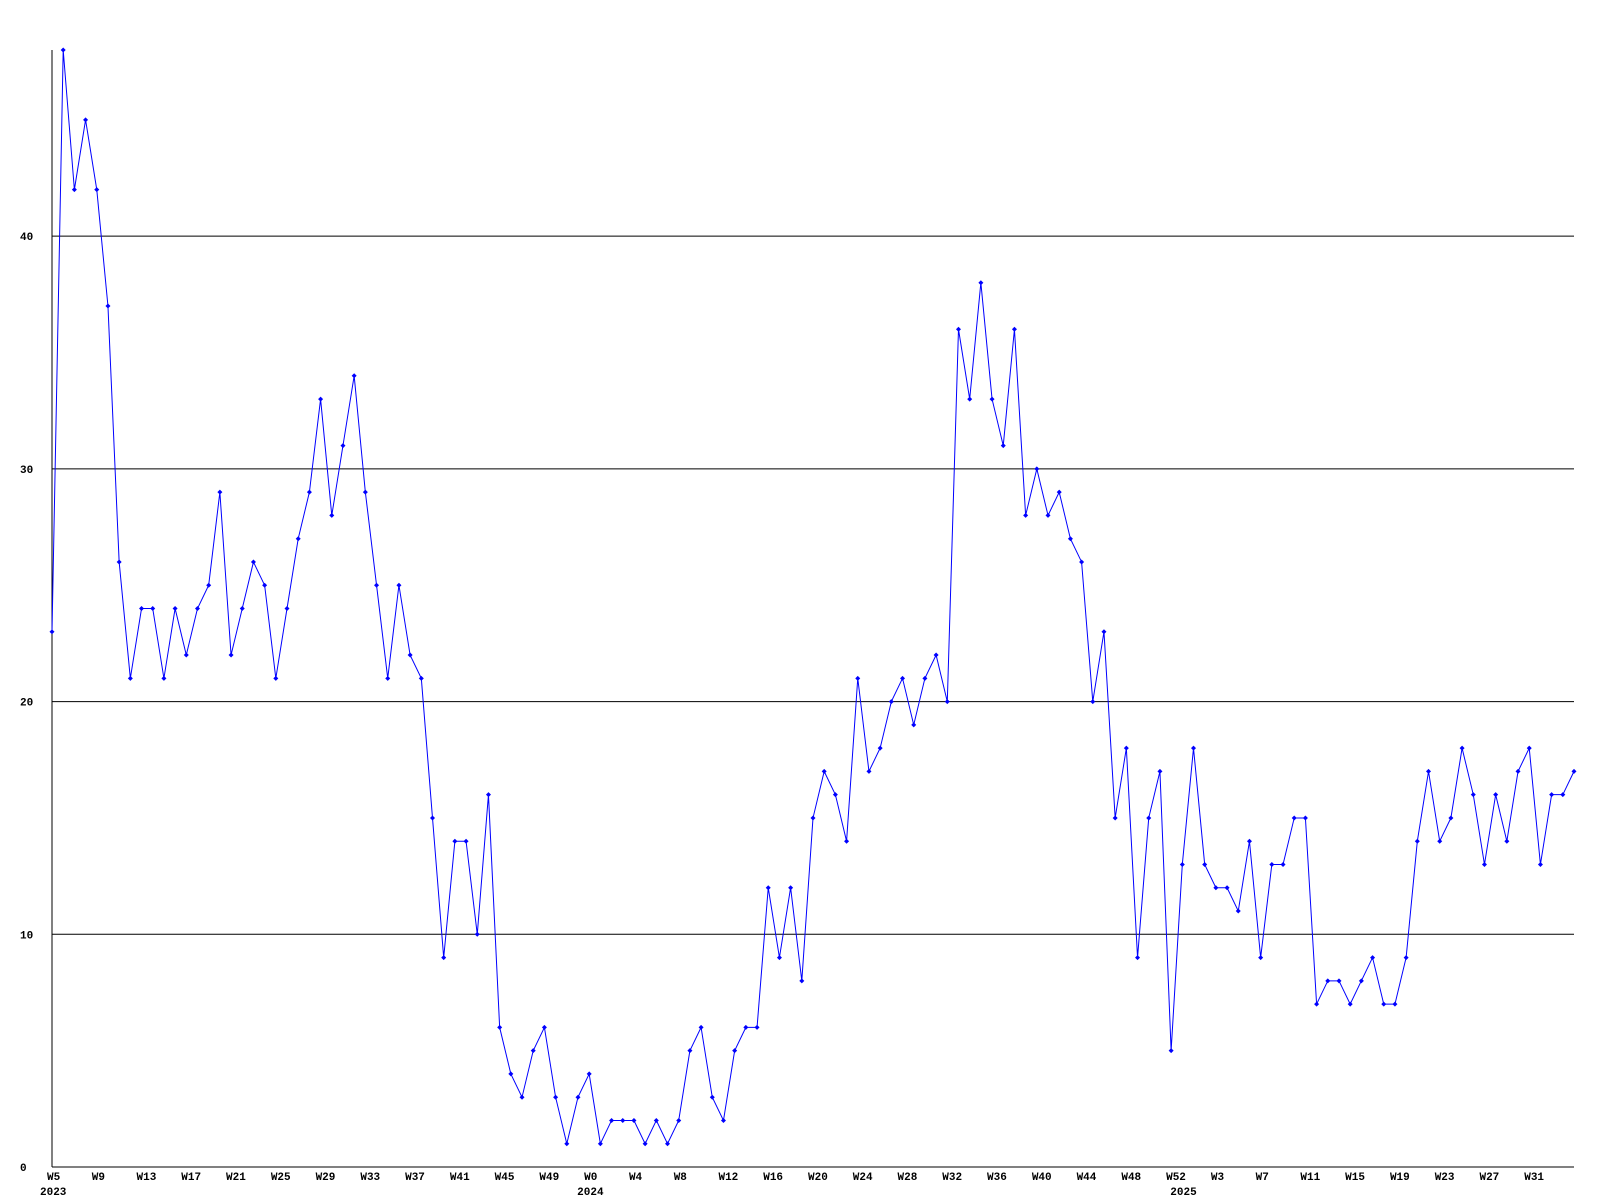 The image size is (1600, 1200). What do you see at coordinates (98, 1178) in the screenshot?
I see `x-tick-label: W9` at bounding box center [98, 1178].